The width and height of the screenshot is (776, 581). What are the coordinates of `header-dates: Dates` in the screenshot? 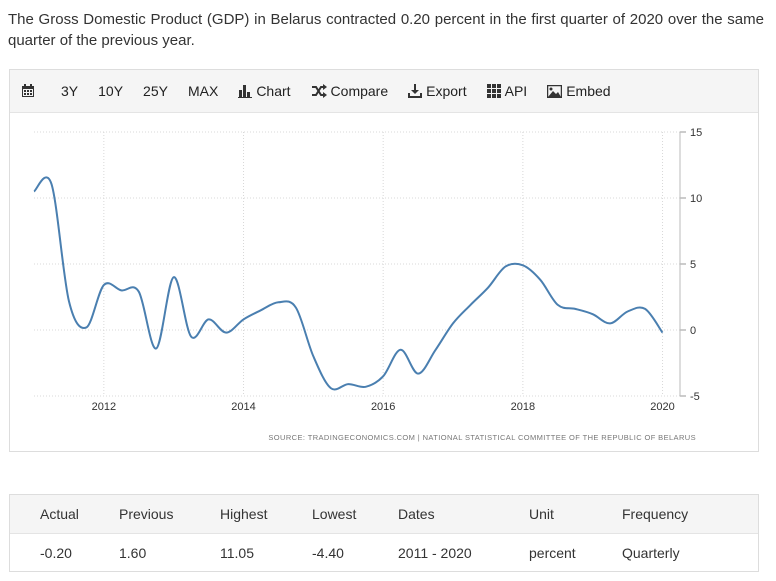 It's located at (463, 514).